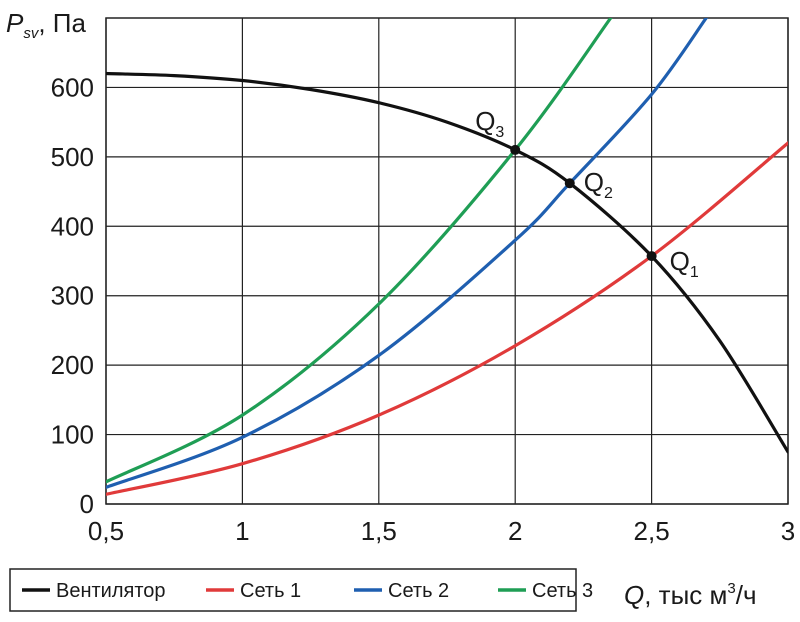 The image size is (800, 622). What do you see at coordinates (72, 87) in the screenshot?
I see `y-tick-label: 600` at bounding box center [72, 87].